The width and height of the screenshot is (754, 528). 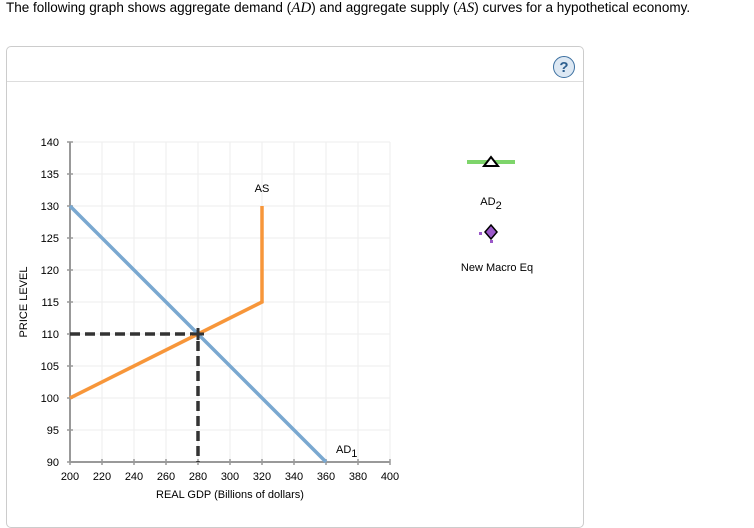 I want to click on ad1-label: AD1, so click(x=346, y=452).